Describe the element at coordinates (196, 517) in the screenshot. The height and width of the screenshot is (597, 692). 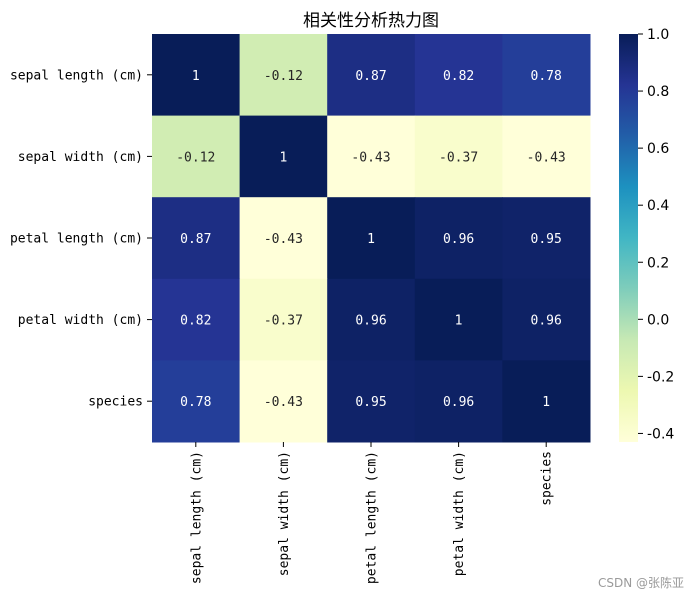
I see `x-tick-label: sepal length (cm)` at that location.